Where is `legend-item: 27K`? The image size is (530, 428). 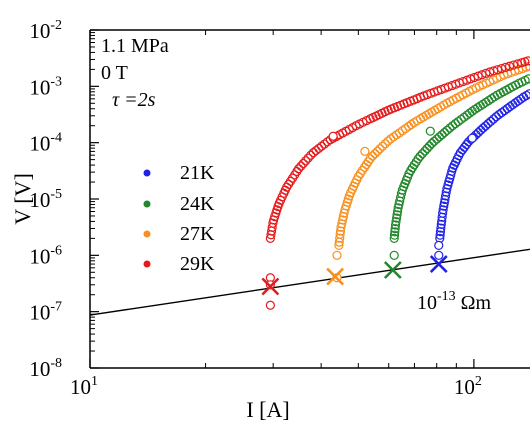 legend-item: 27K is located at coordinates (179, 234).